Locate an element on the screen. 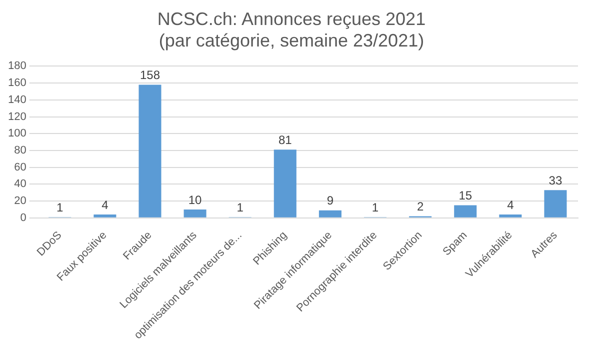  data-label: 2 is located at coordinates (420, 207).